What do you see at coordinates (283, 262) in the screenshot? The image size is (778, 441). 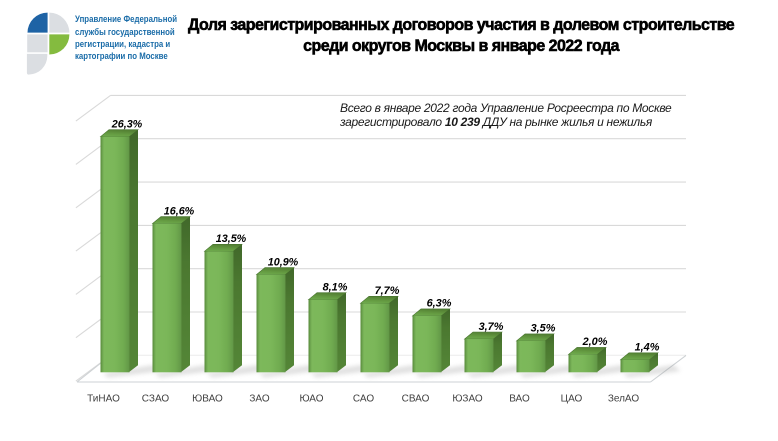 I see `svg-text: 10,9%` at bounding box center [283, 262].